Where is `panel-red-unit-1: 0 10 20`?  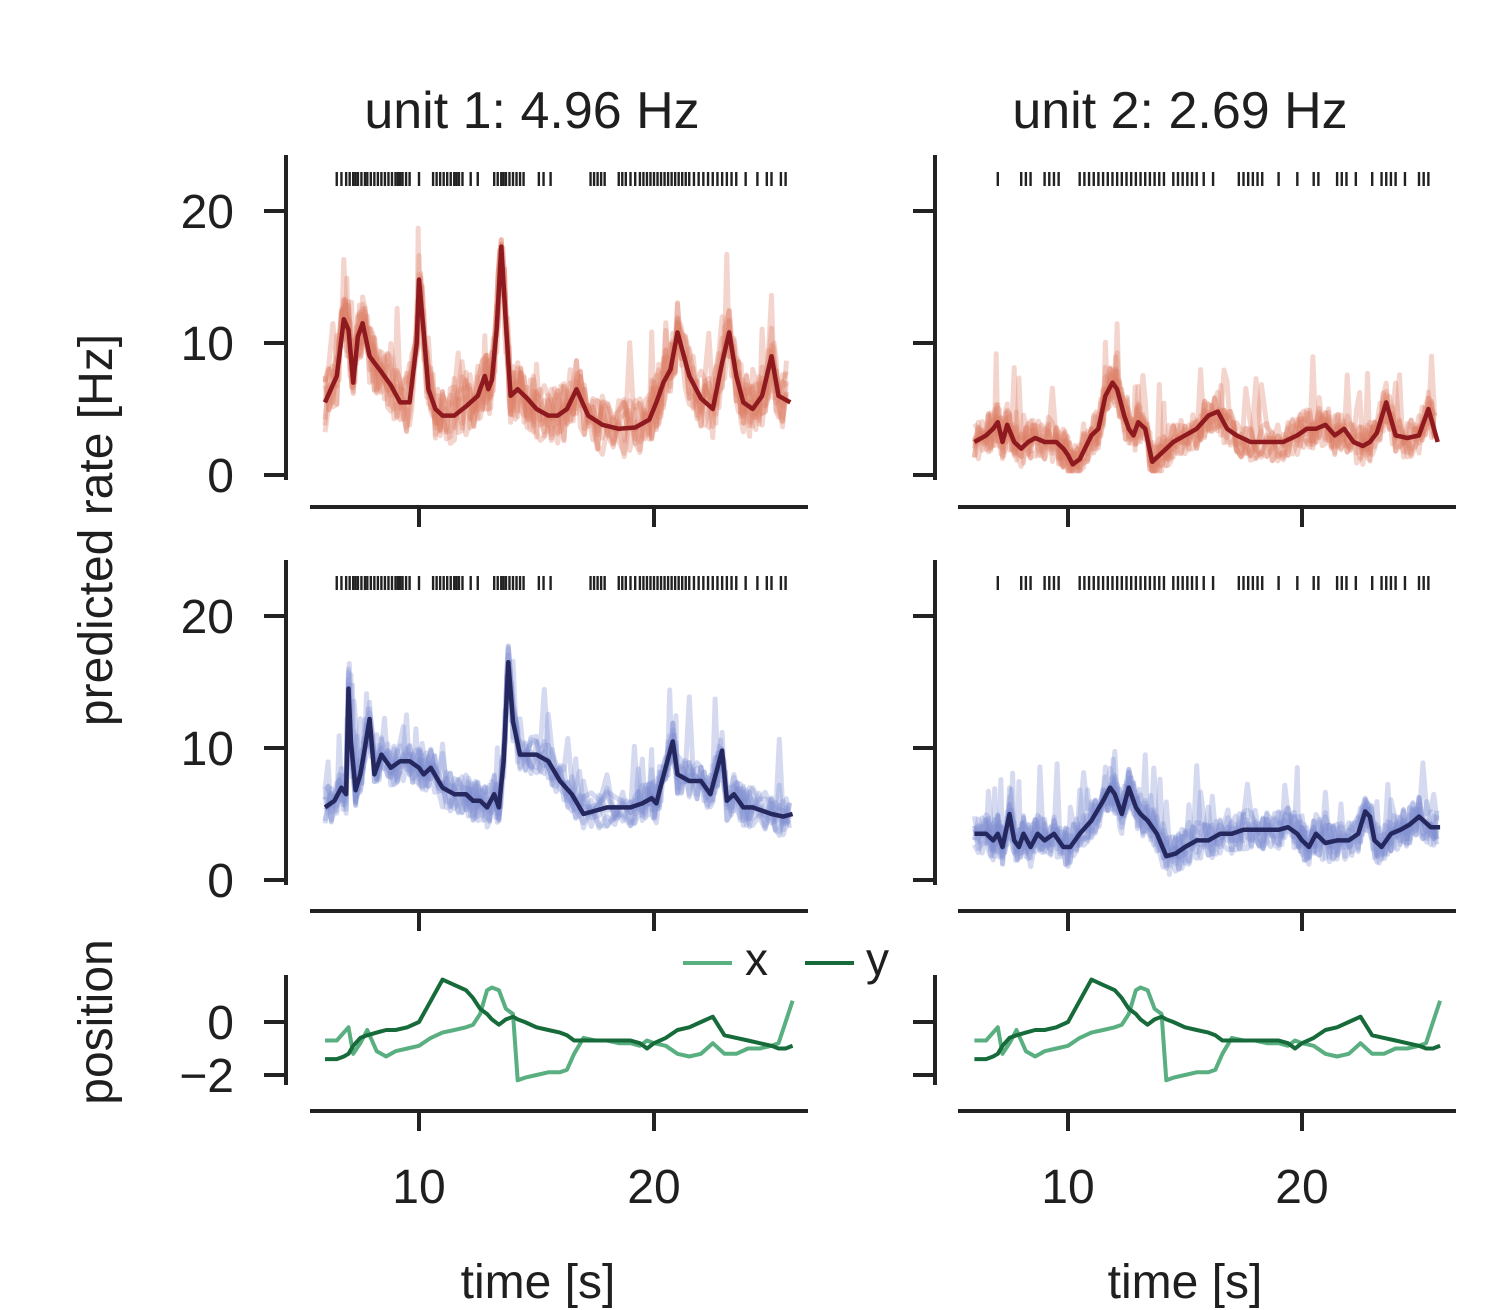
panel-red-unit-1: 0 10 20 is located at coordinates (494, 341).